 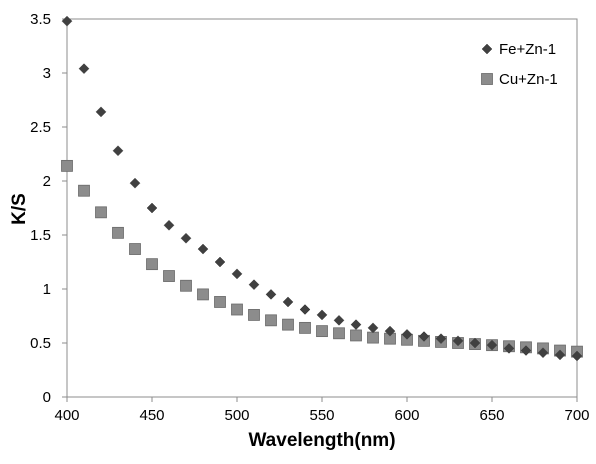 What do you see at coordinates (528, 79) in the screenshot?
I see `legend-label: Cu+Zn-1` at bounding box center [528, 79].